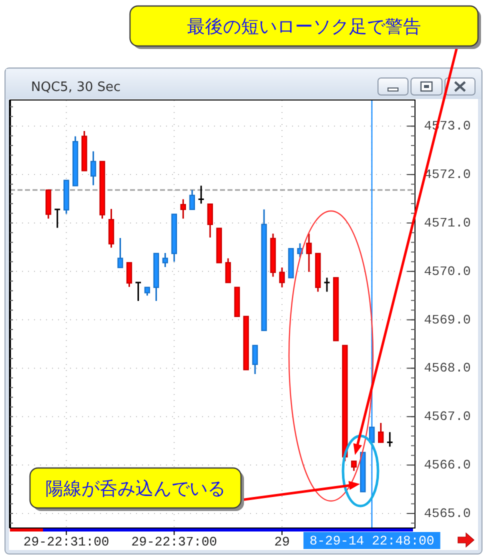 Image resolution: width=487 pixels, height=559 pixels. I want to click on chart-title: NQC5, 30 Sec, so click(76, 87).